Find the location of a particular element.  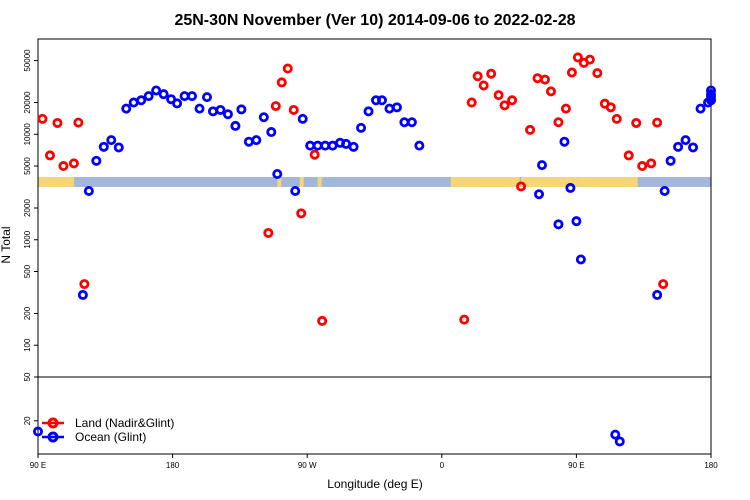

legend-ocean-label: Ocean (Glint) is located at coordinates (110, 437).